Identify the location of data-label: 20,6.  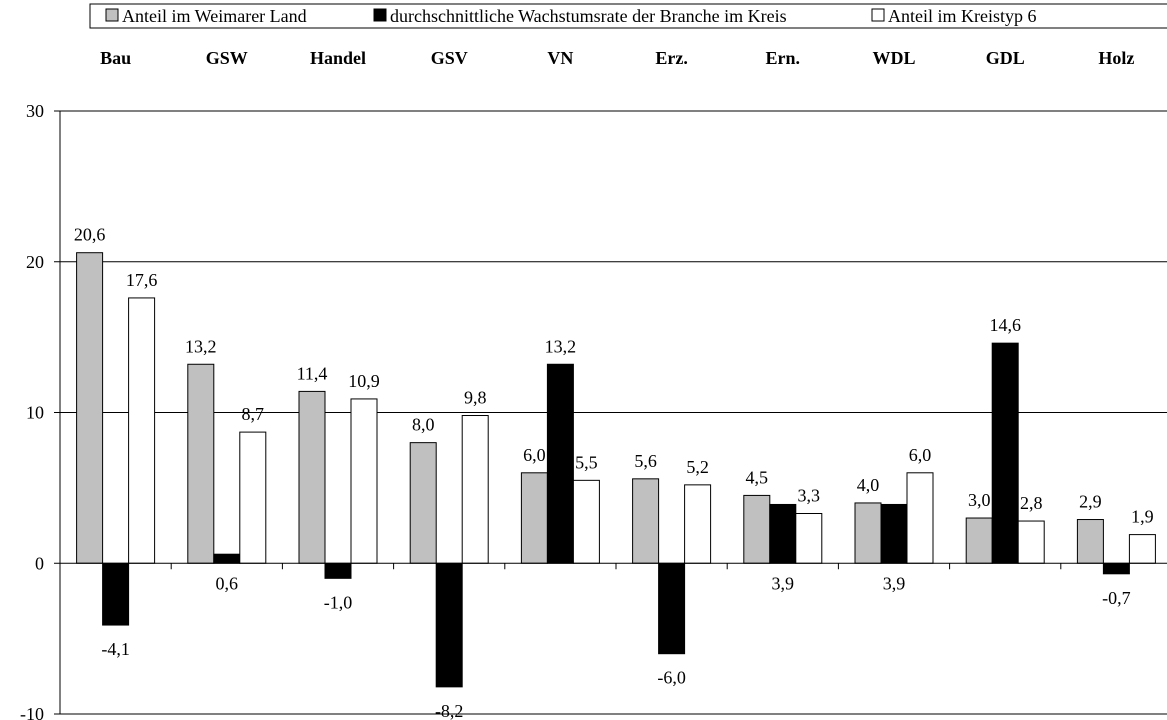
(90, 235).